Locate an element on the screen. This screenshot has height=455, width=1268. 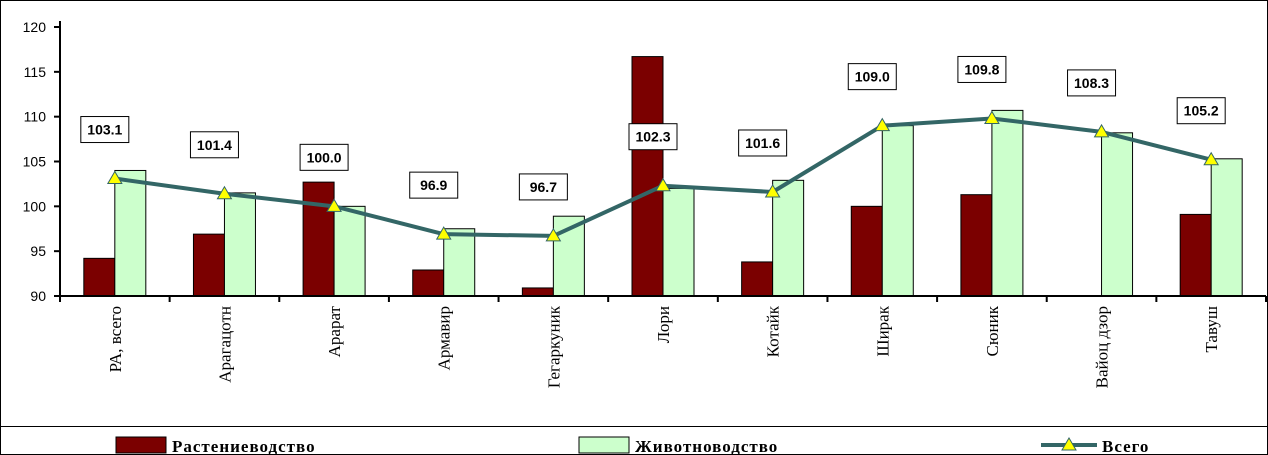
legend-item-livestock: Животноводство is located at coordinates (678, 445).